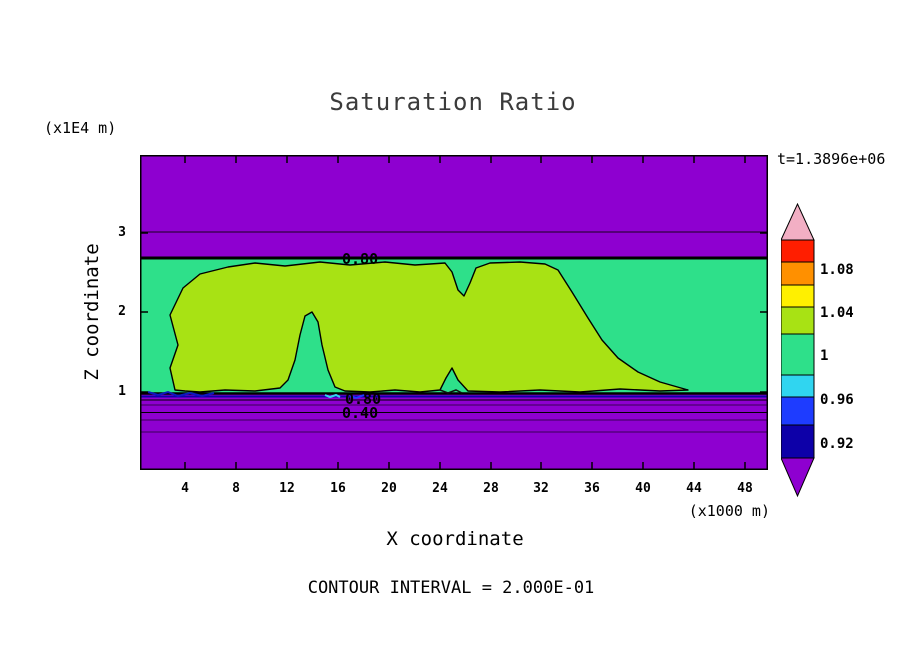 The image size is (904, 654). What do you see at coordinates (429, 327) in the screenshot?
I see `yellow-green-blob` at bounding box center [429, 327].